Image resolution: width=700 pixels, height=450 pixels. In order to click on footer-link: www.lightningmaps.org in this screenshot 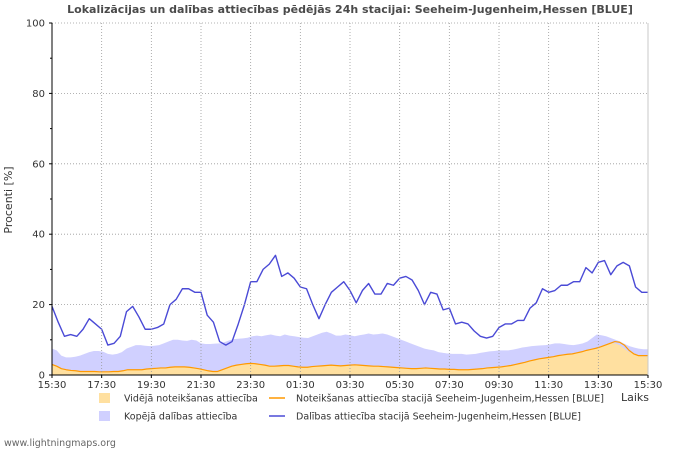, I will do `click(60, 443)`.